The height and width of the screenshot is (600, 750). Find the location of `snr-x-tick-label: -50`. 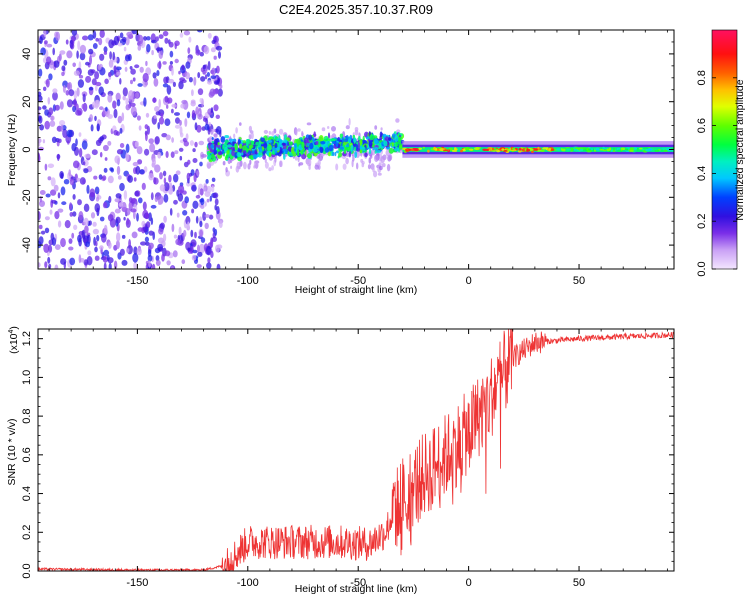

snr-x-tick-label: -50 is located at coordinates (358, 583).